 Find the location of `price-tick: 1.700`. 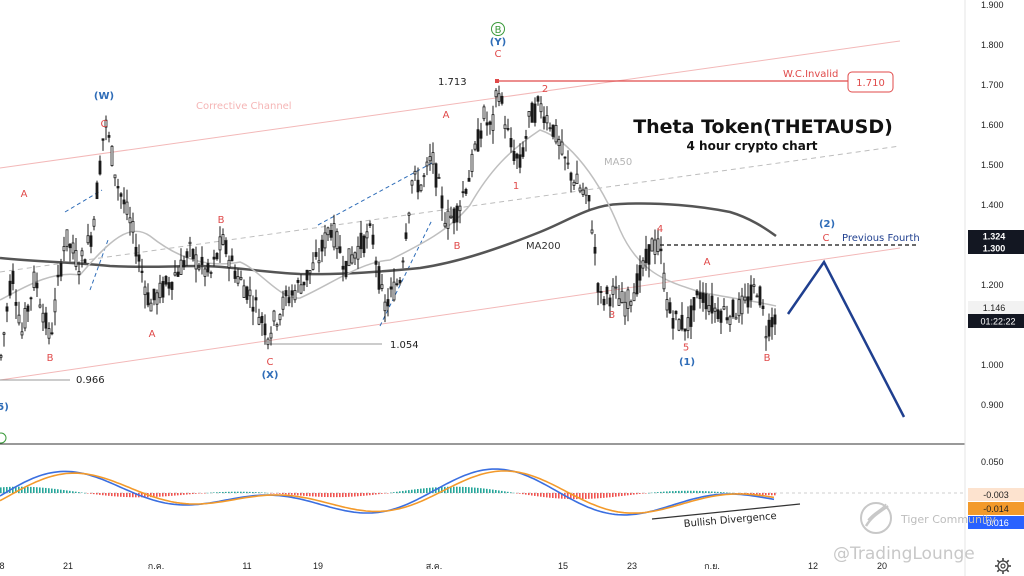

price-tick: 1.700 is located at coordinates (992, 85).